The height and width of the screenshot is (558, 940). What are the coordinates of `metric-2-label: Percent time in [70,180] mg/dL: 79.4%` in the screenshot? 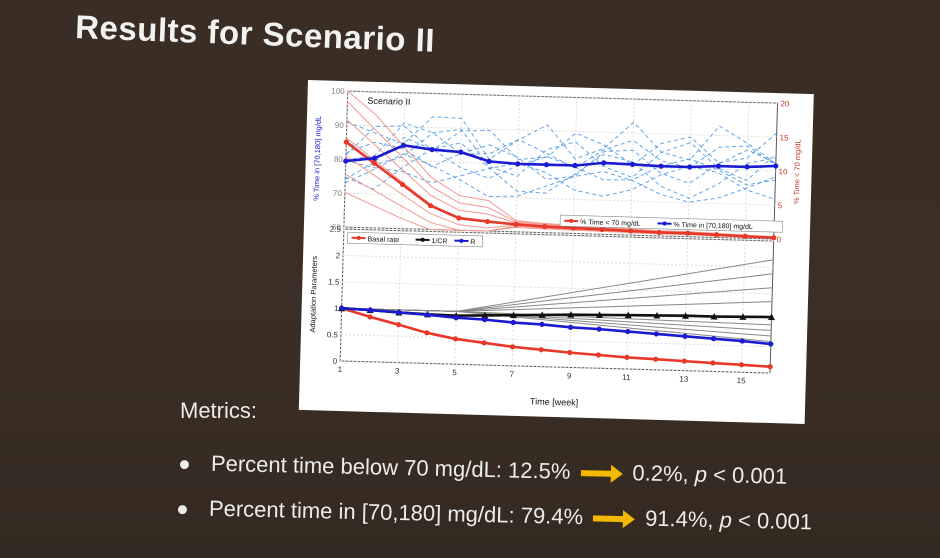 It's located at (396, 512).